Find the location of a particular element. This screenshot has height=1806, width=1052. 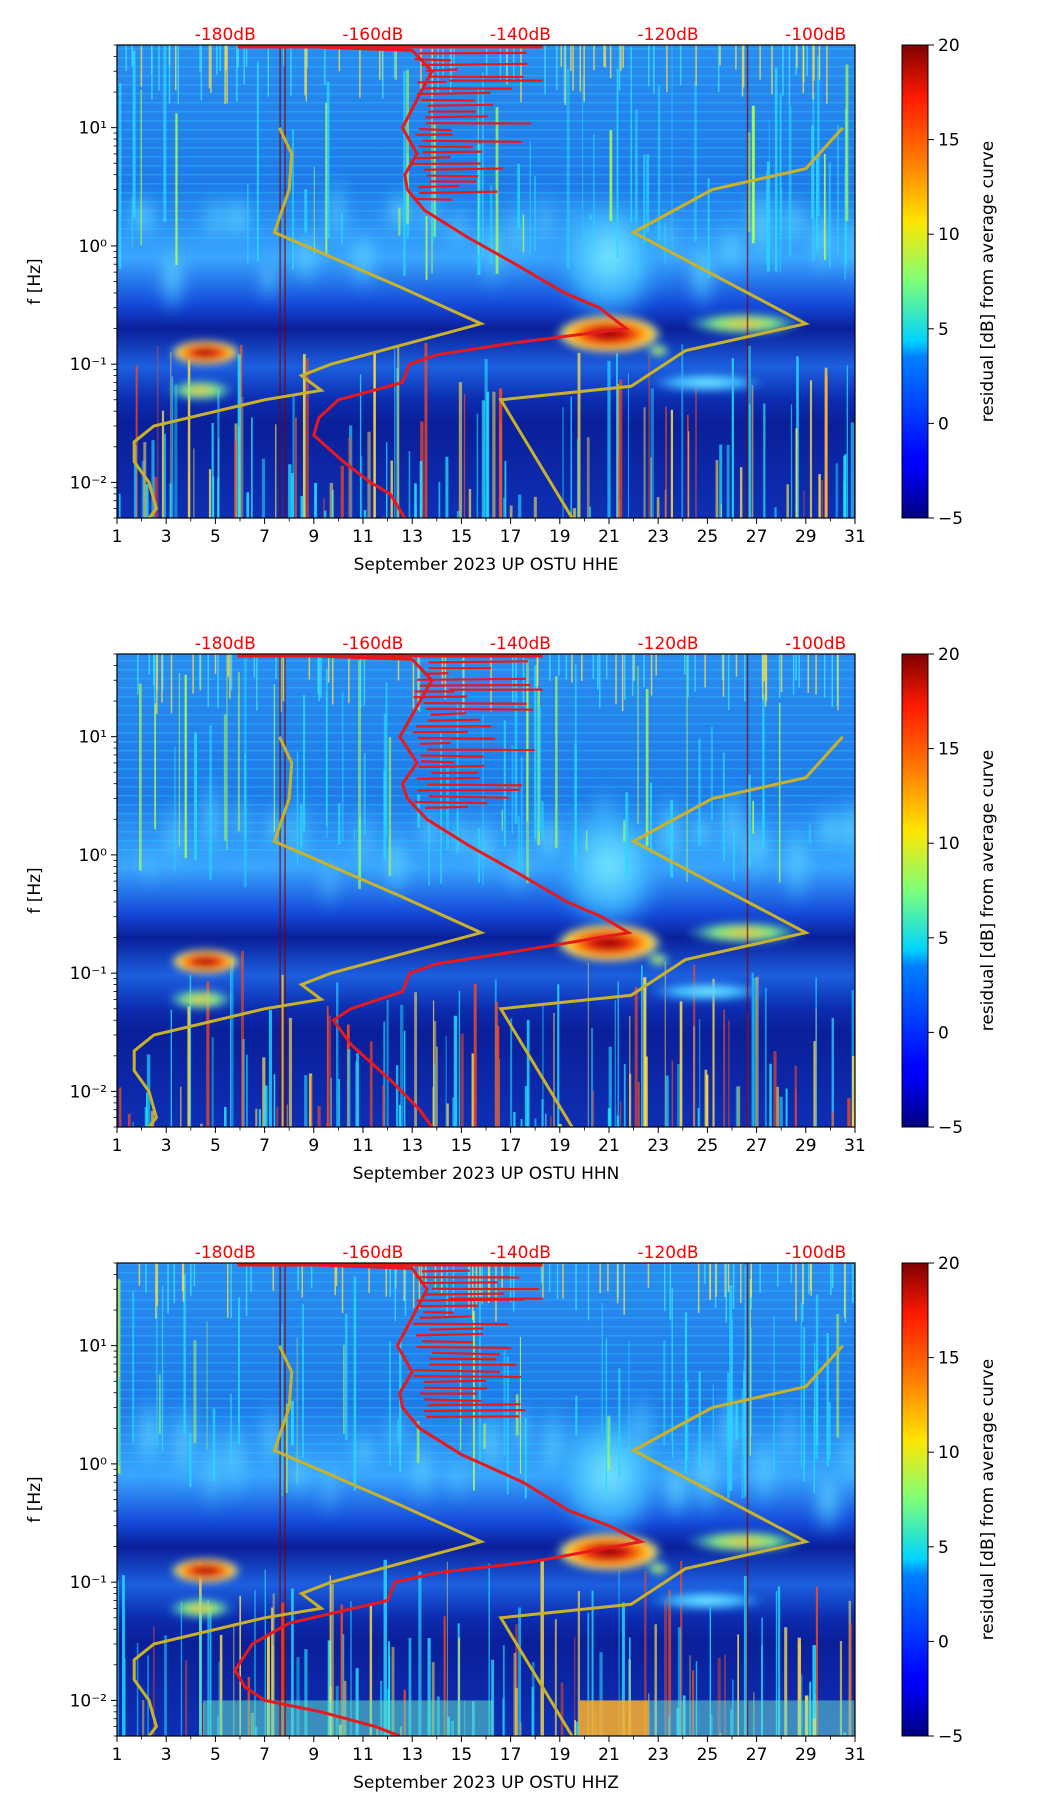

x-axis-label: September 2023 UP OSTU HHE is located at coordinates (486, 565).